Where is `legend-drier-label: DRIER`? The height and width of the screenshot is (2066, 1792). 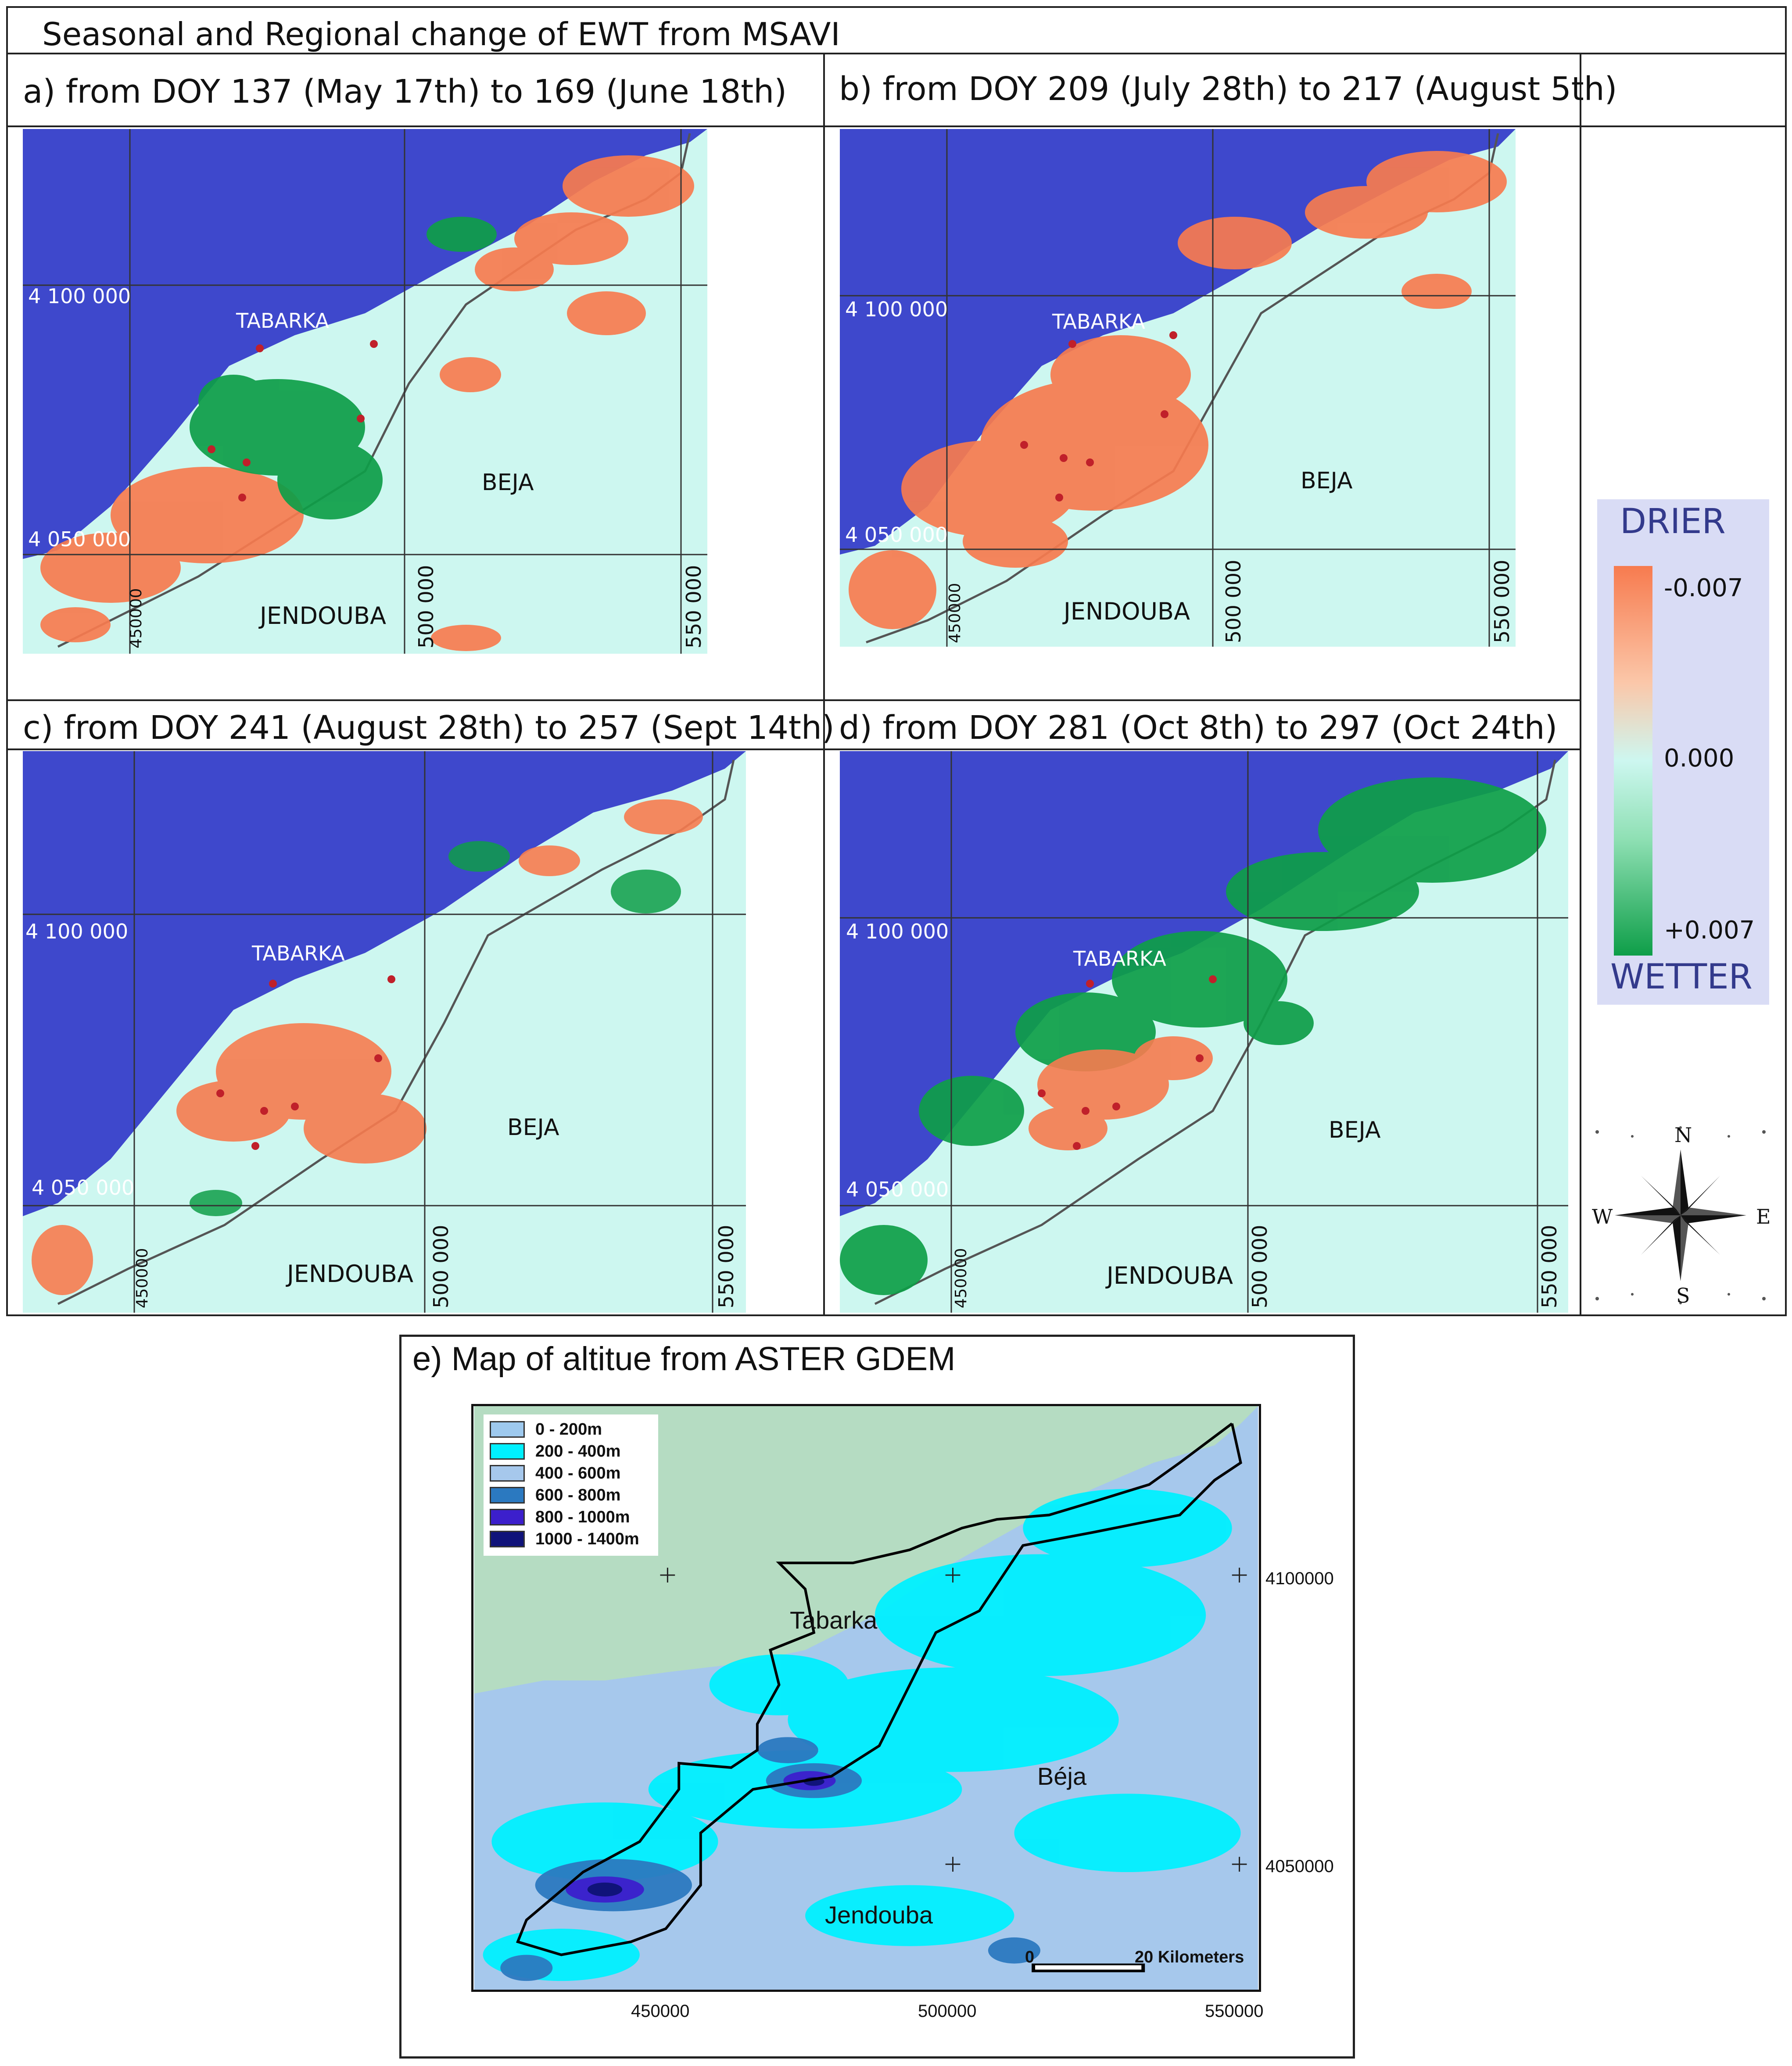
legend-drier-label: DRIER is located at coordinates (1673, 521).